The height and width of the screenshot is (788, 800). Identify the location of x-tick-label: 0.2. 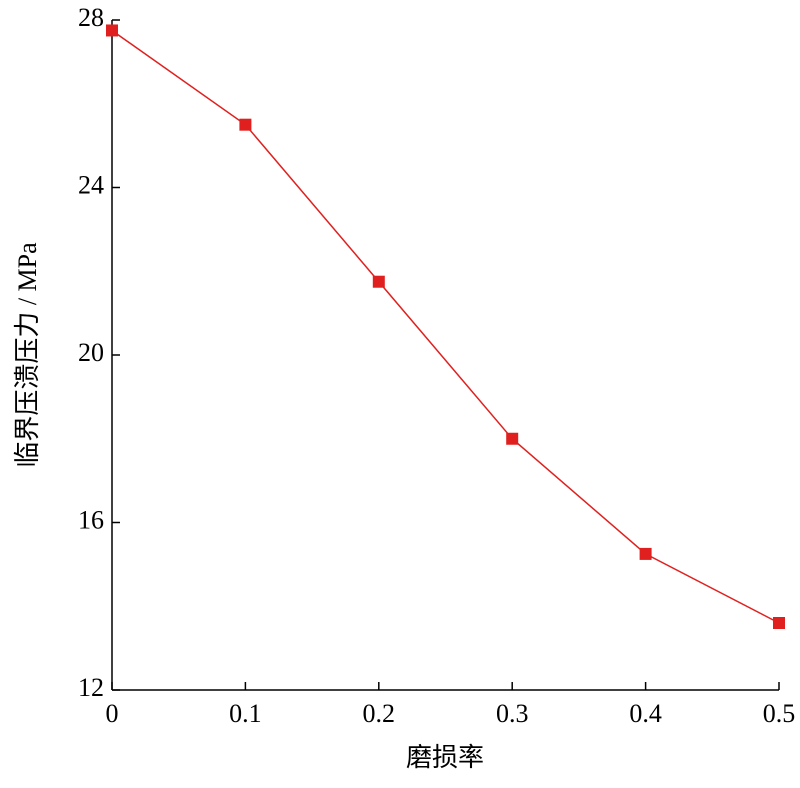
(379, 713).